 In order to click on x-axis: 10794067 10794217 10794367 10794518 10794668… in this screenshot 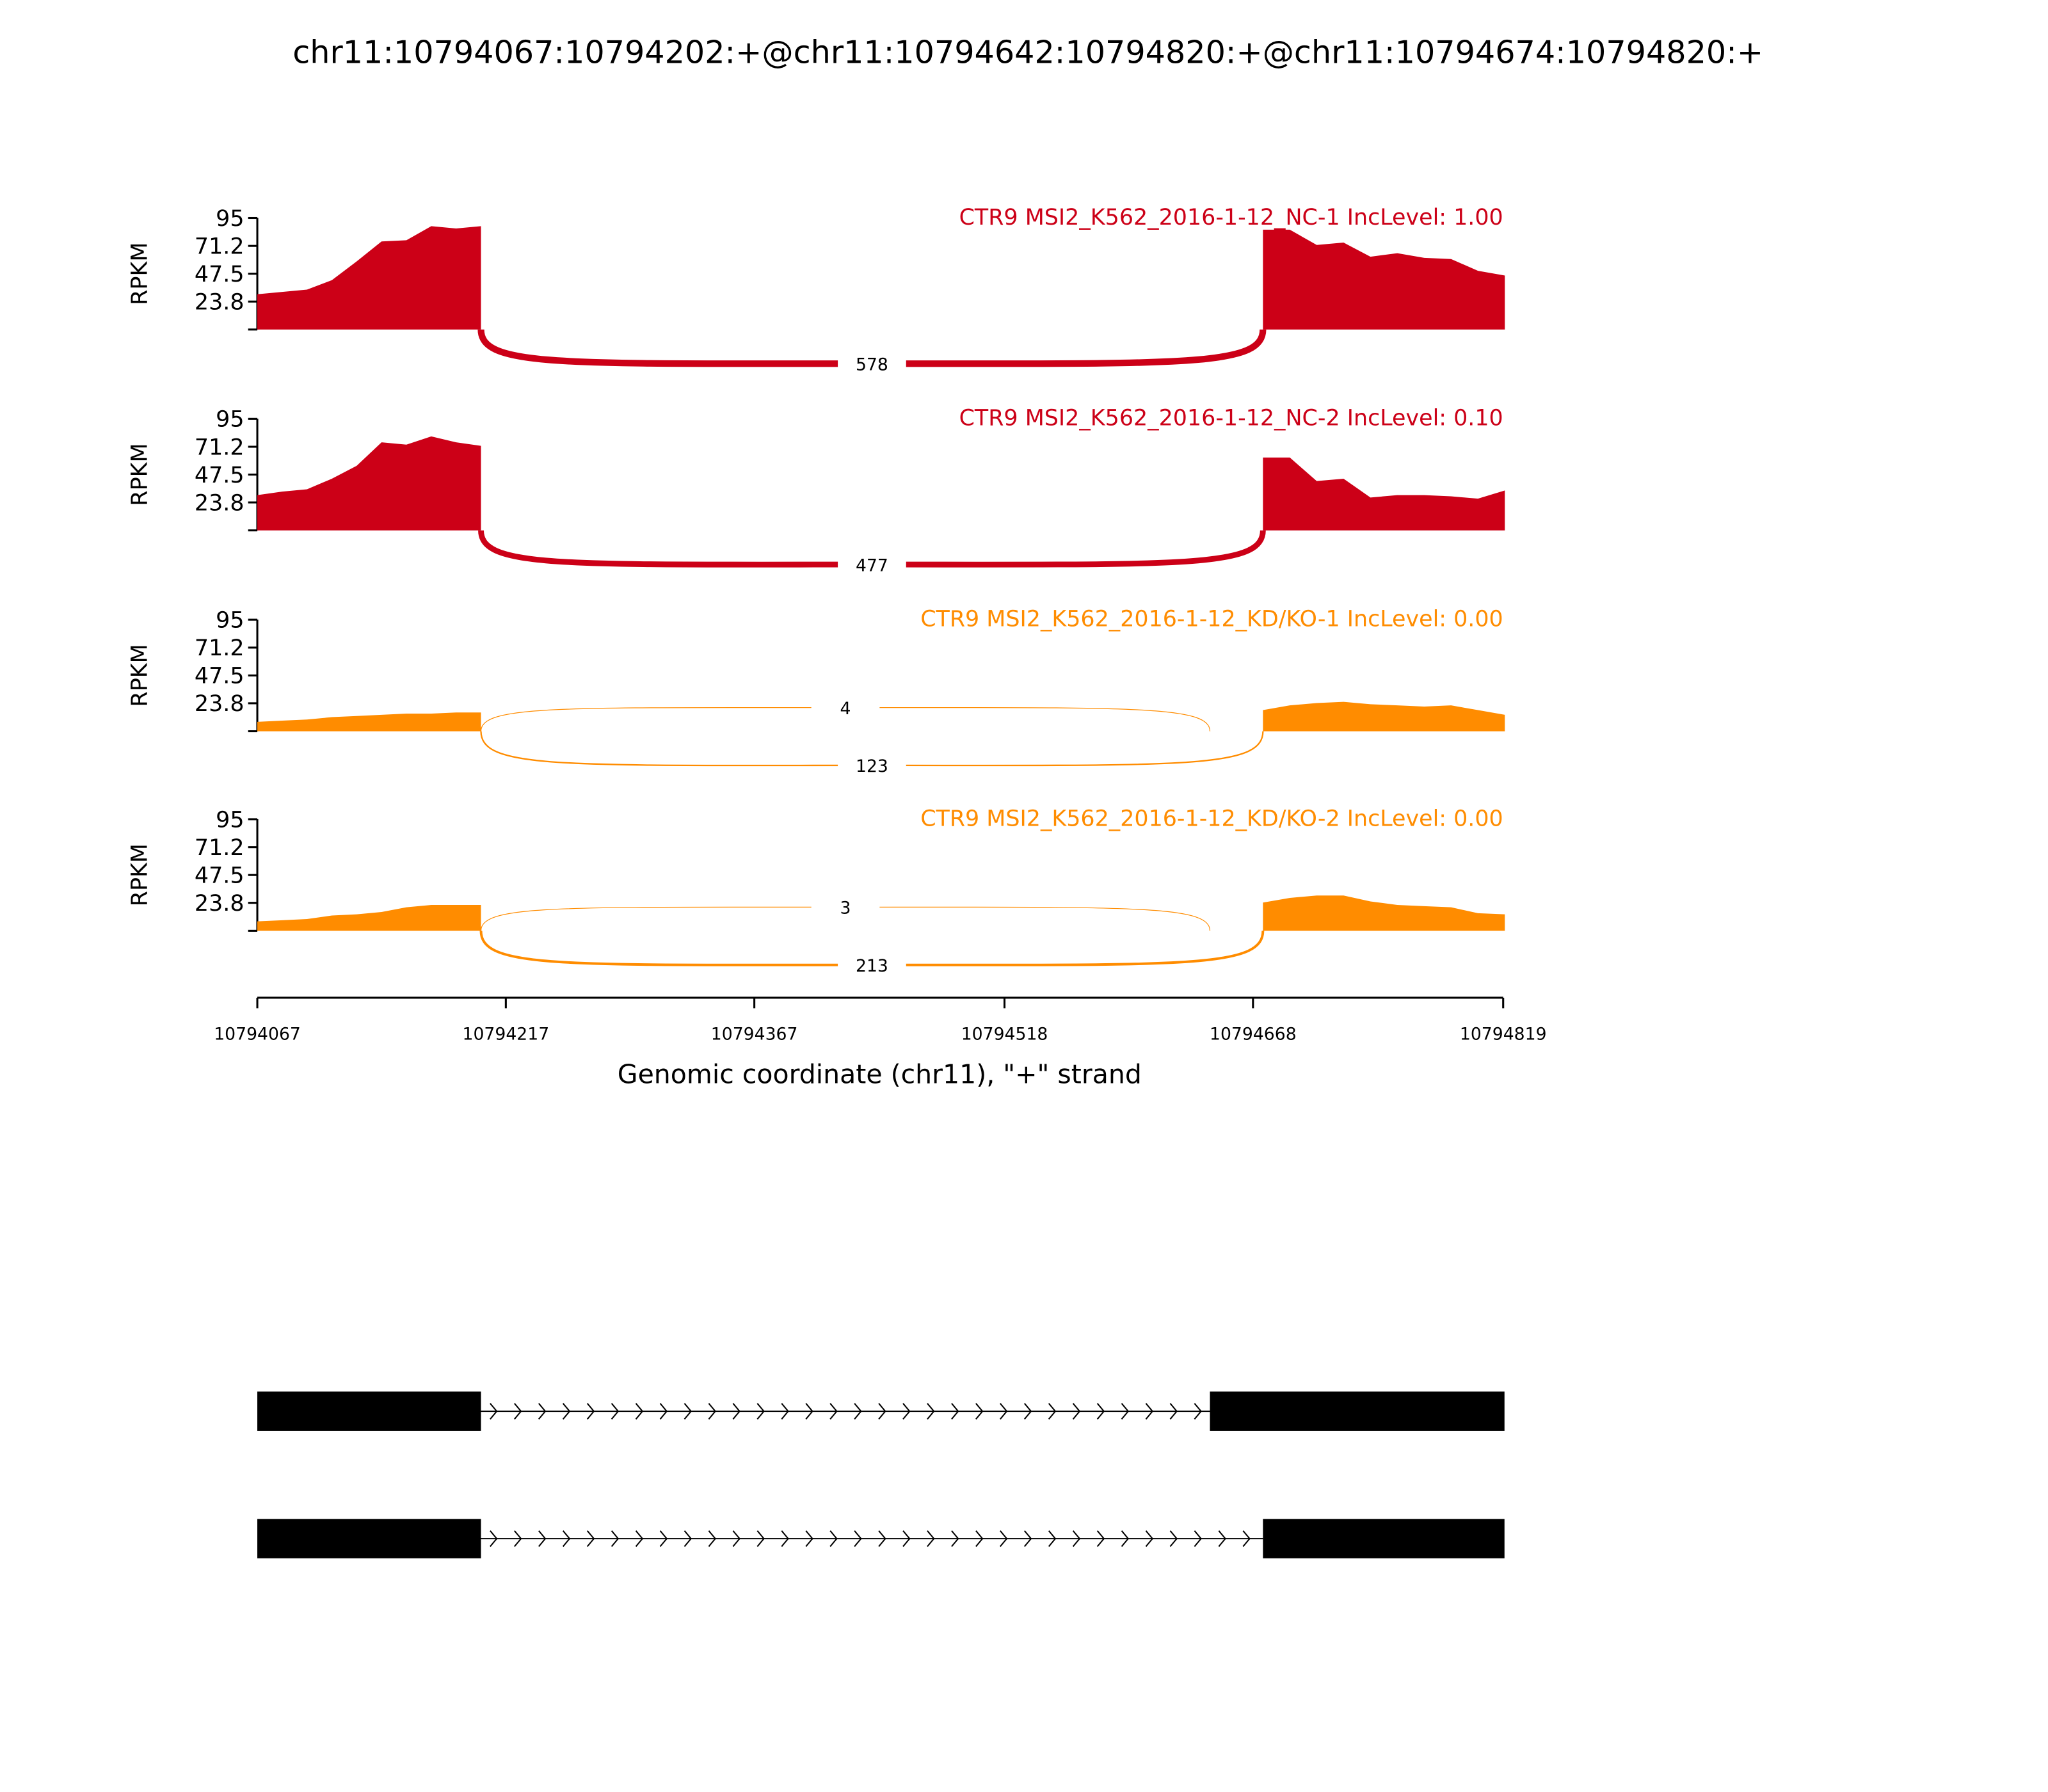, I will do `click(880, 1020)`.